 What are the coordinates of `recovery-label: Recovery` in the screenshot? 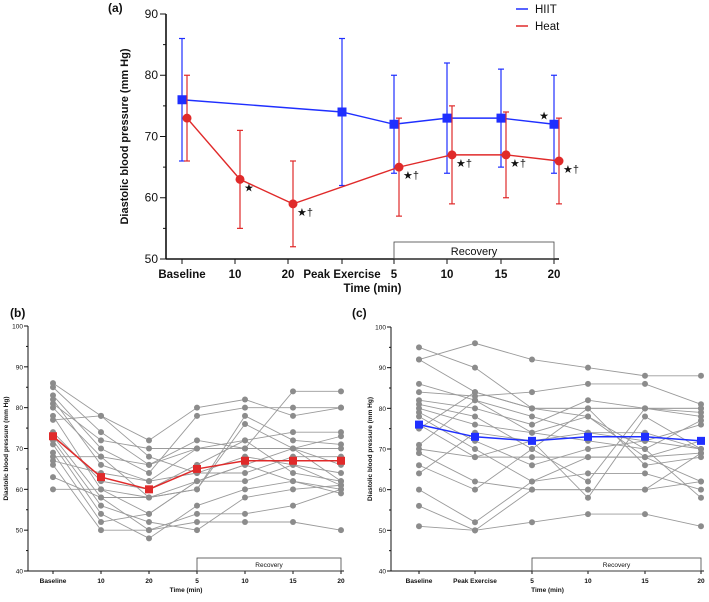 It's located at (474, 252).